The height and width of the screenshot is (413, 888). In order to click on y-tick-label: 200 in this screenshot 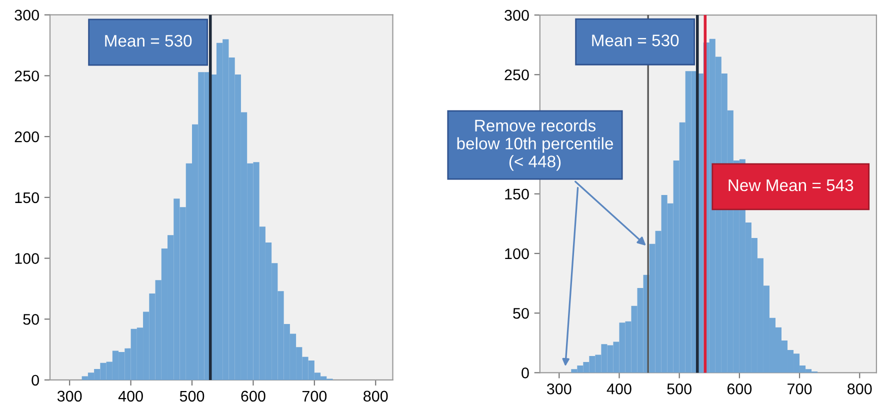, I will do `click(26, 136)`.